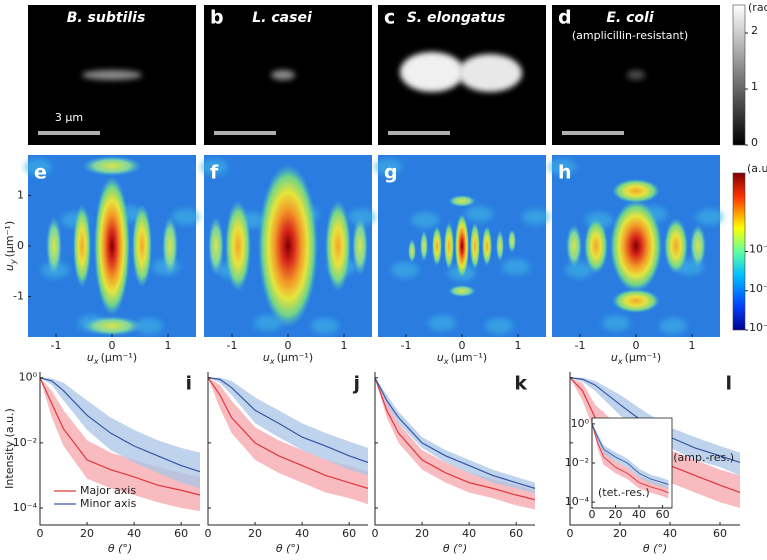  Describe the element at coordinates (20, 245) in the screenshot. I see `y-tick-label: 0` at that location.